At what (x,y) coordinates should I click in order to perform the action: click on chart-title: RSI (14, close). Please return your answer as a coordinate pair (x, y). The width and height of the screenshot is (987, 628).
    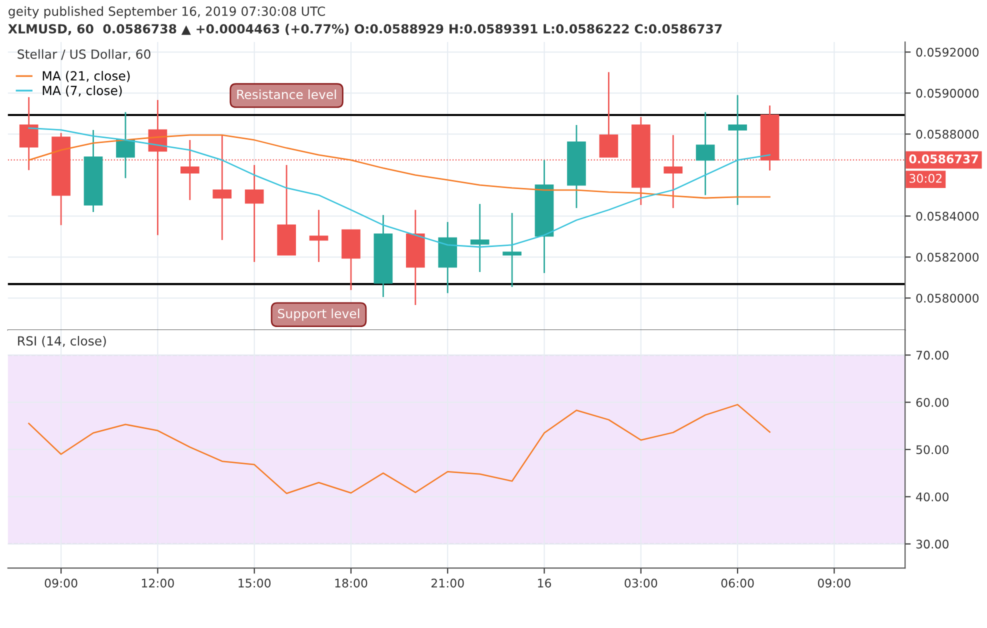
    Looking at the image, I should click on (62, 342).